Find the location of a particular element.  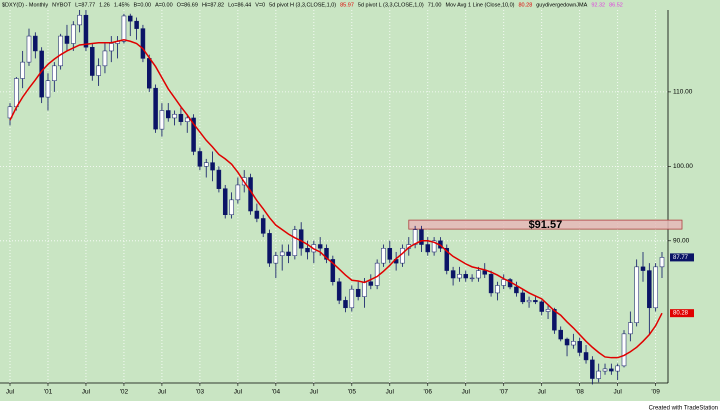

last-close-box is located at coordinates (682, 257).